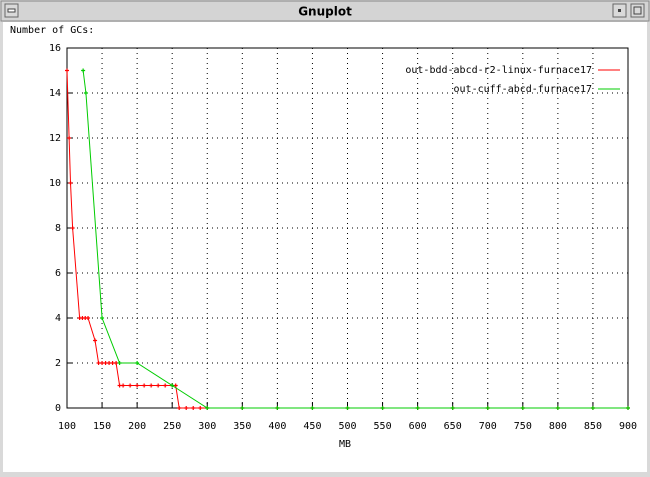 The width and height of the screenshot is (650, 477). Describe the element at coordinates (347, 426) in the screenshot. I see `x-tick-label: 500` at that location.